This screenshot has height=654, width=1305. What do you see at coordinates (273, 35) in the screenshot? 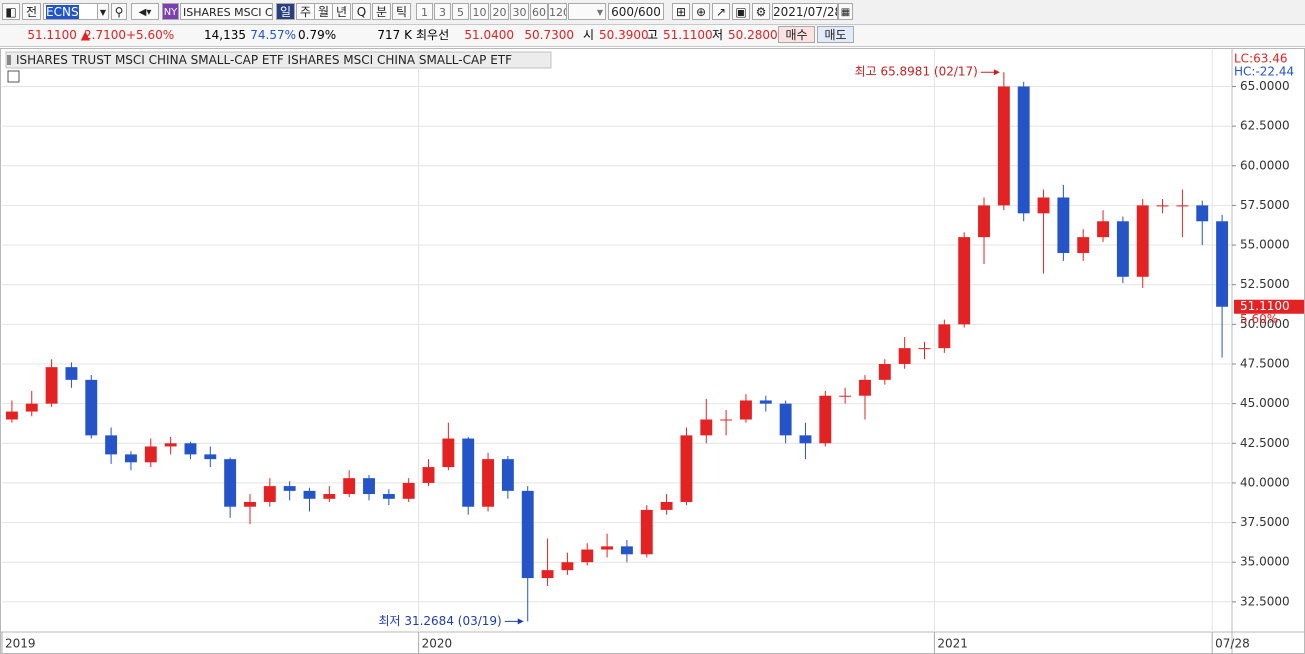
I see `volume-rate: 74.57%` at bounding box center [273, 35].